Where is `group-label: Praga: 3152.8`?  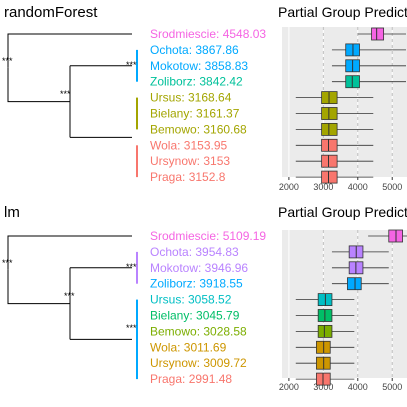 group-label: Praga: 3152.8 is located at coordinates (188, 177).